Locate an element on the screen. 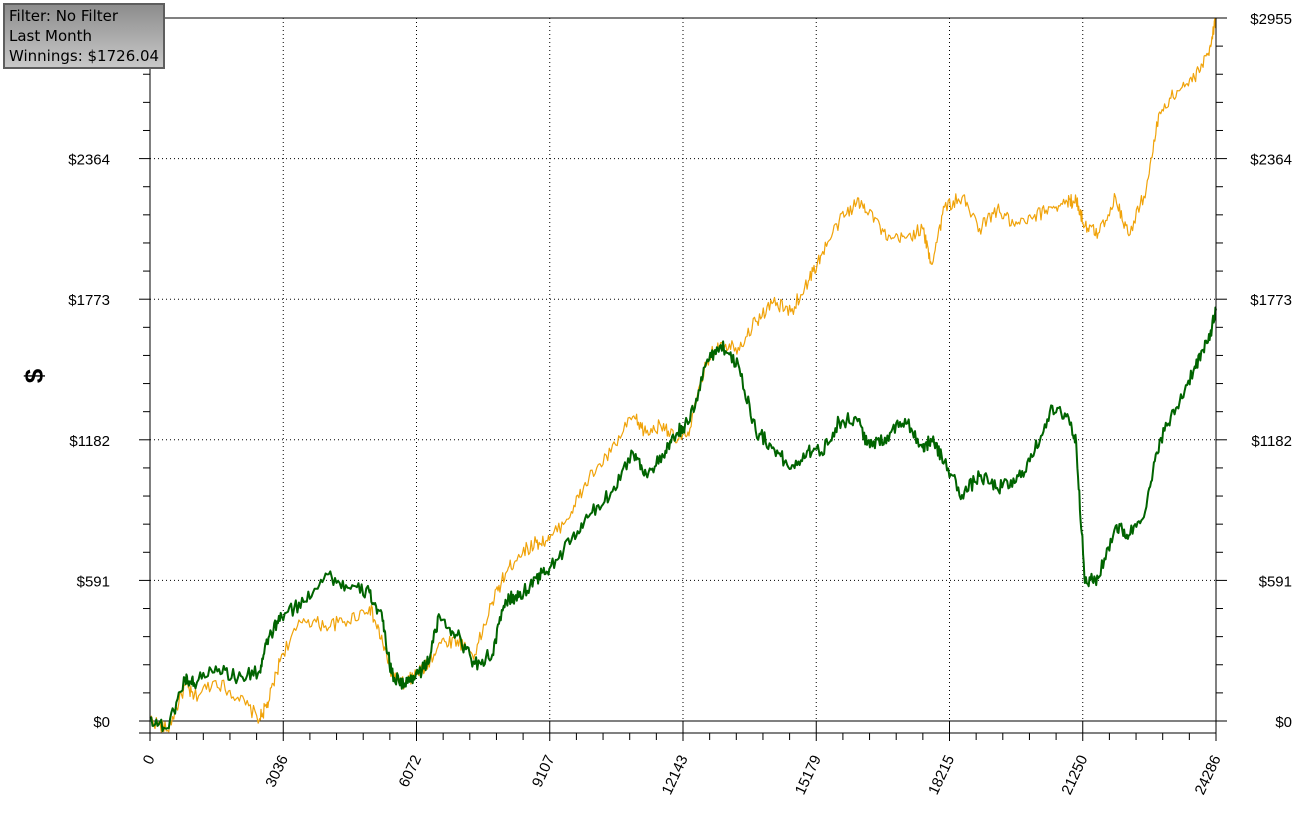 Image resolution: width=1307 pixels, height=822 pixels. y-tick-label-right: $2364 is located at coordinates (1271, 160).